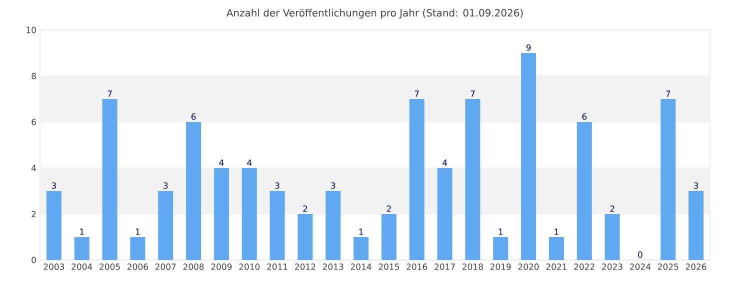  Describe the element at coordinates (54, 267) in the screenshot. I see `x-tick-label: 2003` at that location.